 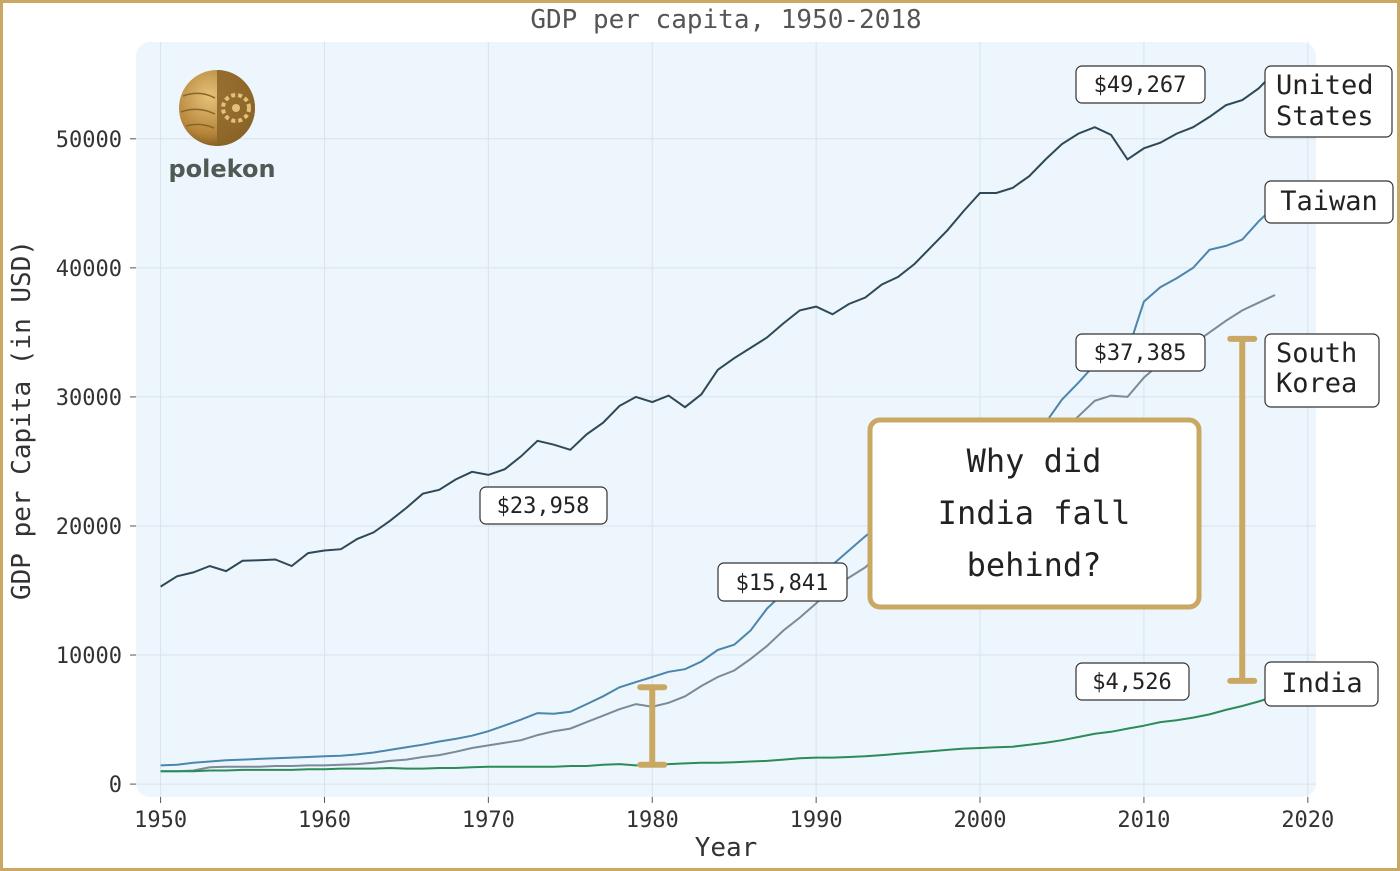 I want to click on callout-line-2: India fall, so click(x=1034, y=513).